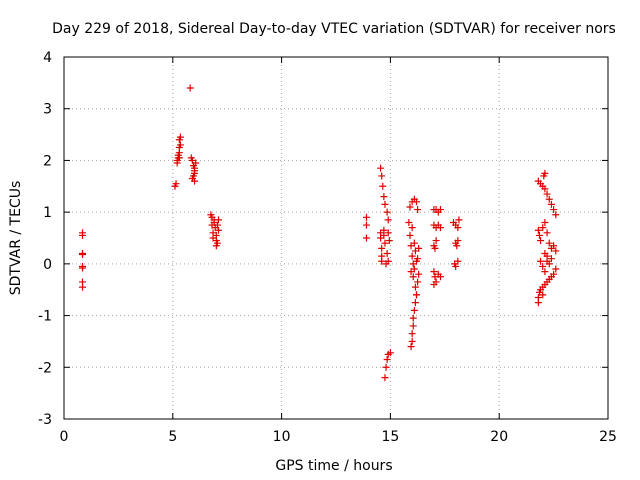 The width and height of the screenshot is (640, 480). What do you see at coordinates (45, 239) in the screenshot?
I see `y-tick-labels: -3 -2 -1 0 1 2 3 4` at bounding box center [45, 239].